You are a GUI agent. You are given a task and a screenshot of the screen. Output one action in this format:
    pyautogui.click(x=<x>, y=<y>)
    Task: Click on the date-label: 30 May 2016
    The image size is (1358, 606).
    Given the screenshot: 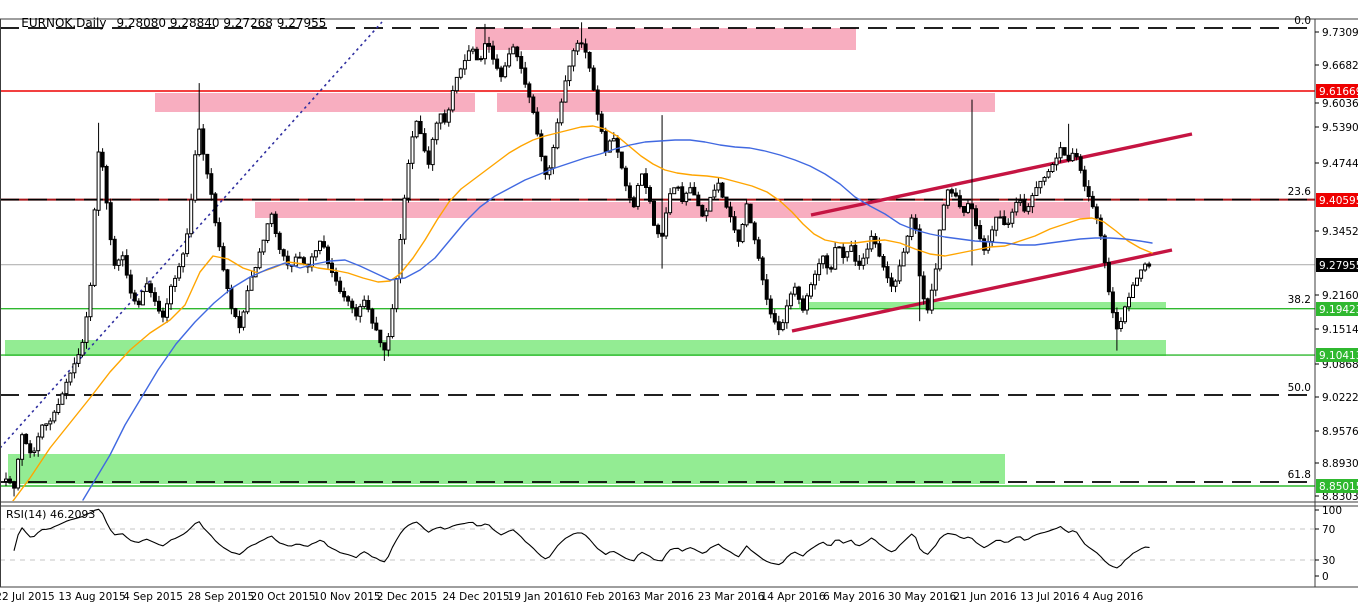 What is the action you would take?
    pyautogui.click(x=922, y=597)
    